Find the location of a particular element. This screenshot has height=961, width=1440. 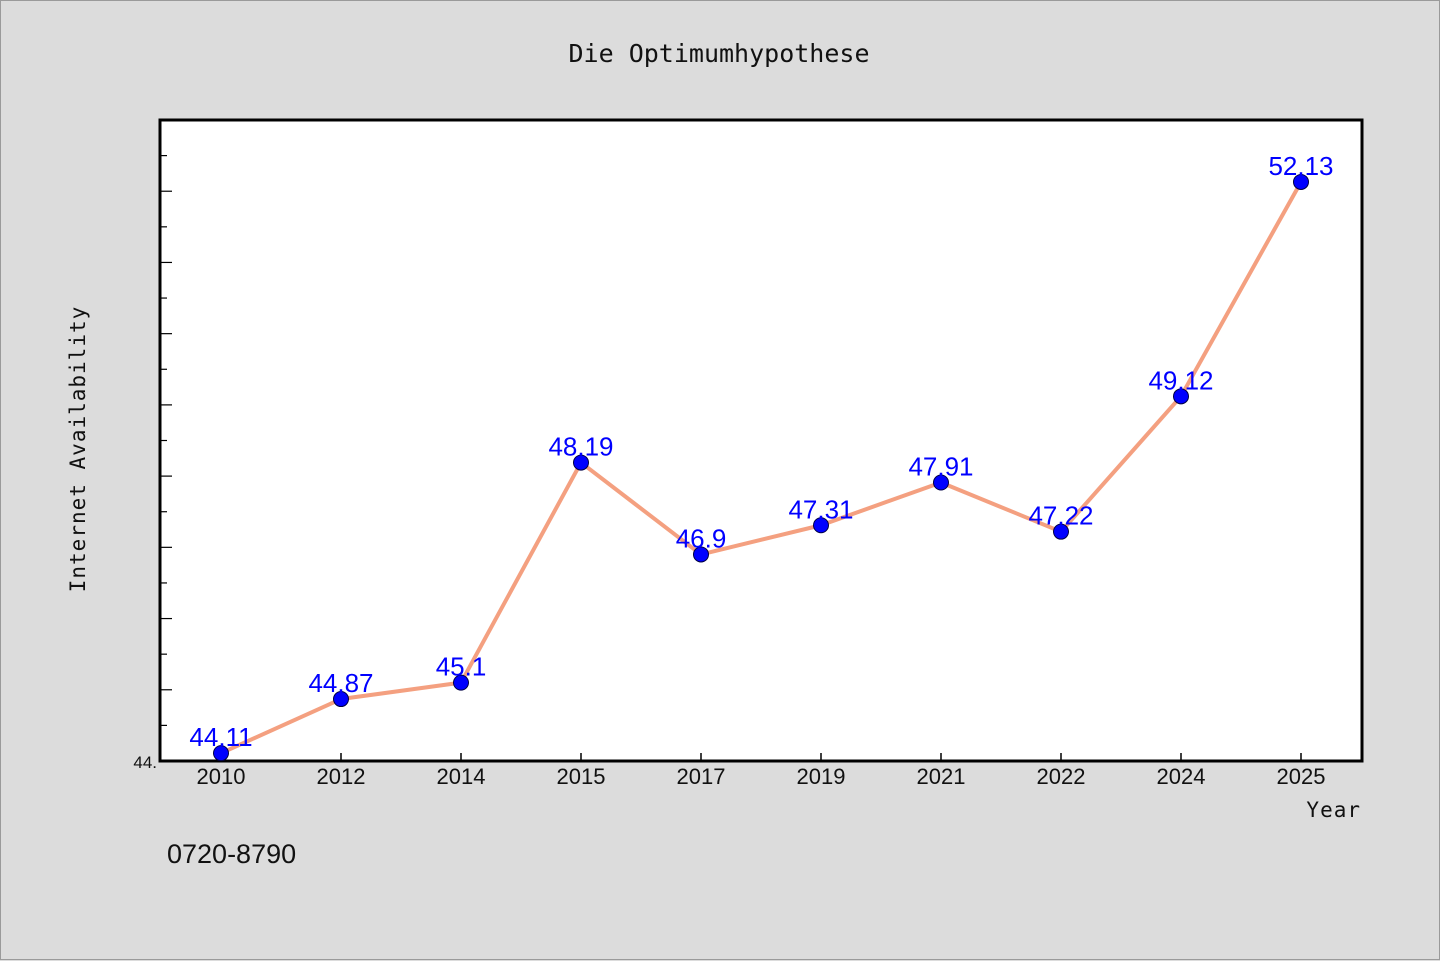

x-tick-label: 2025 is located at coordinates (1301, 776).